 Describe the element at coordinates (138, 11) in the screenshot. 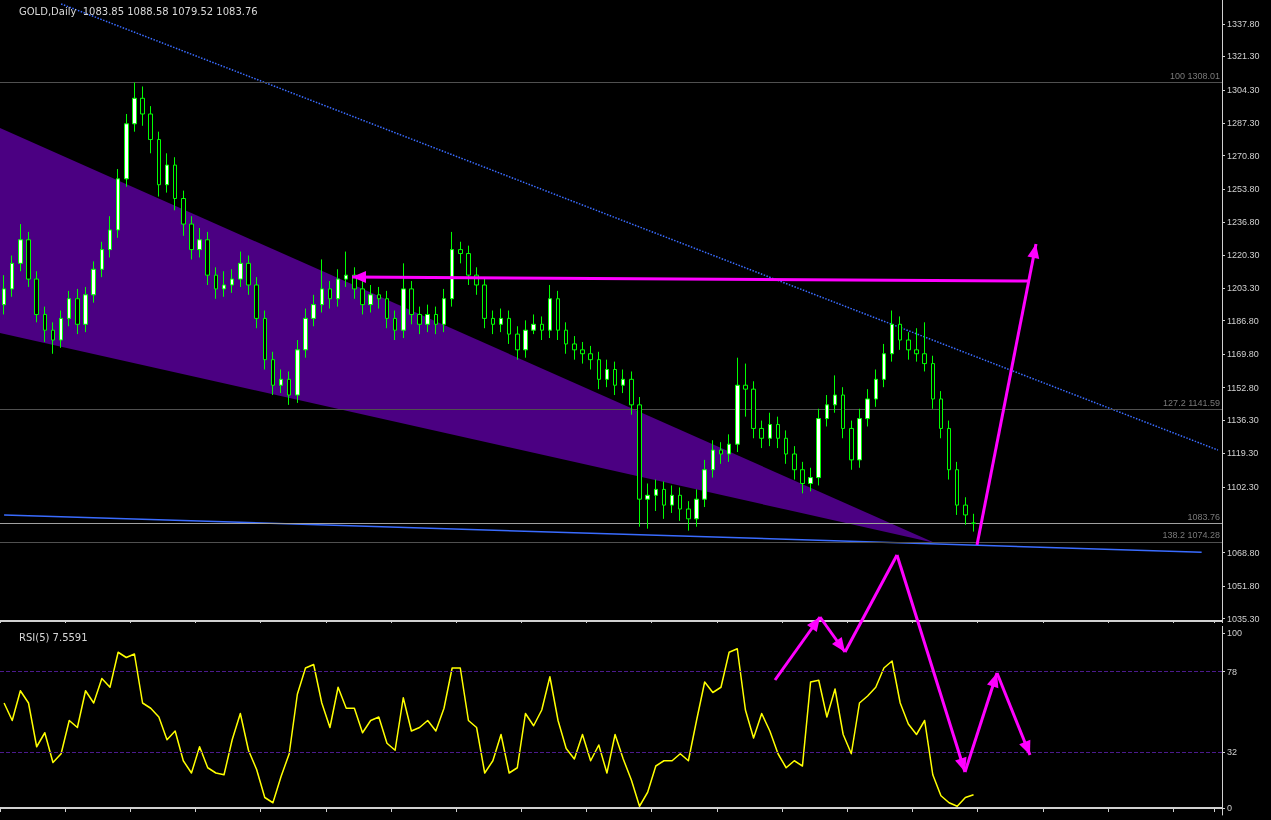

I see `text: GOLD,Daily 1083.85 1088.58 1079.52 1083.76` at that location.